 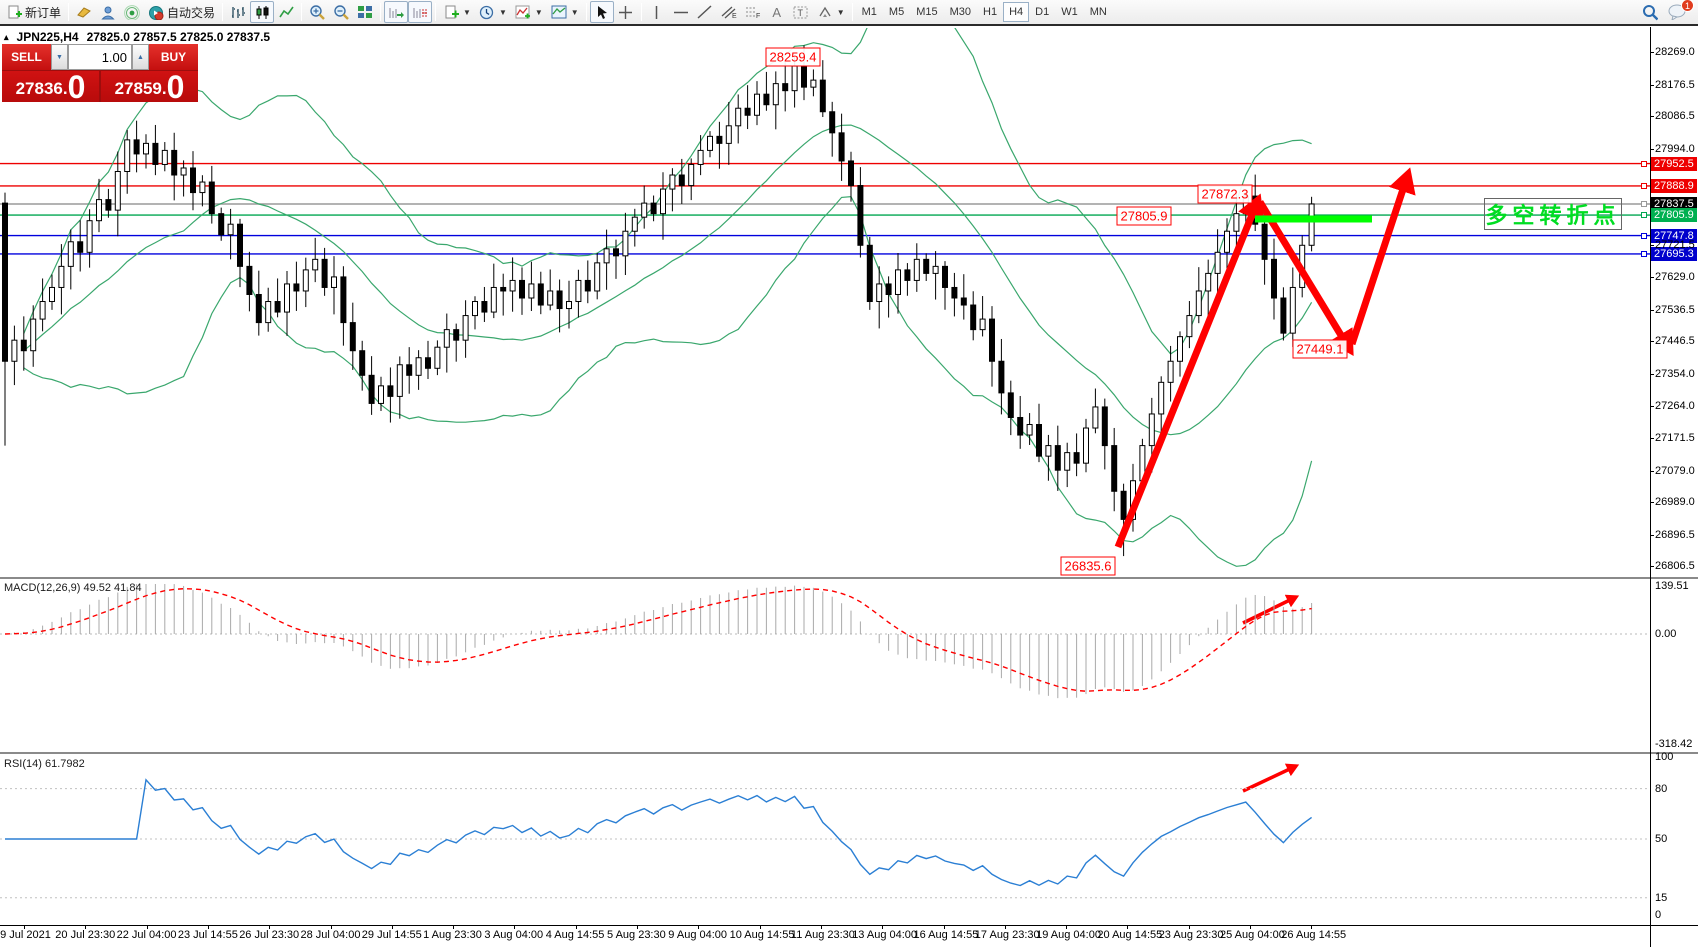 I want to click on autotrading-button: 自动交易, so click(x=181, y=12).